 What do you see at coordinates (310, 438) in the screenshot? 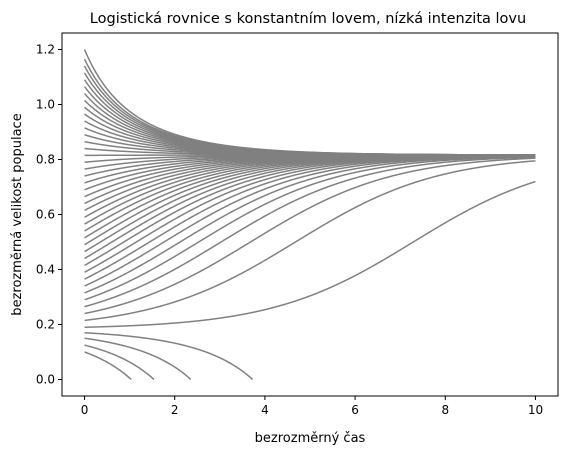
I see `x-axis-label: bezrozměrný čas` at bounding box center [310, 438].